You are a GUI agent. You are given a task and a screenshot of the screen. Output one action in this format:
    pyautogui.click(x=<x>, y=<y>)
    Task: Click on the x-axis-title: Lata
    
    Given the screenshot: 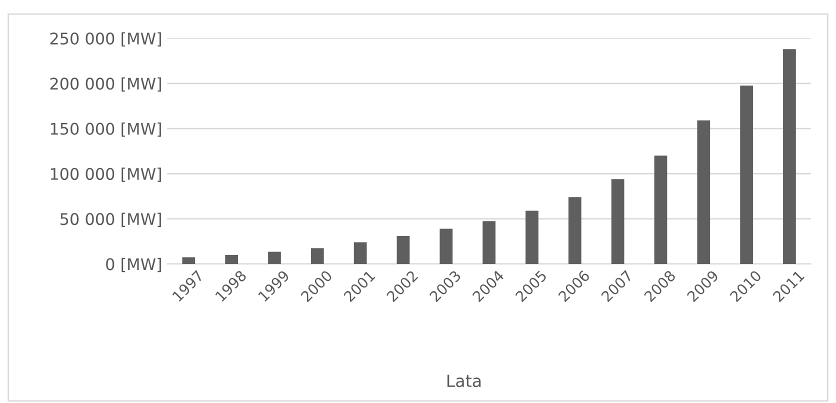 What is the action you would take?
    pyautogui.click(x=464, y=381)
    